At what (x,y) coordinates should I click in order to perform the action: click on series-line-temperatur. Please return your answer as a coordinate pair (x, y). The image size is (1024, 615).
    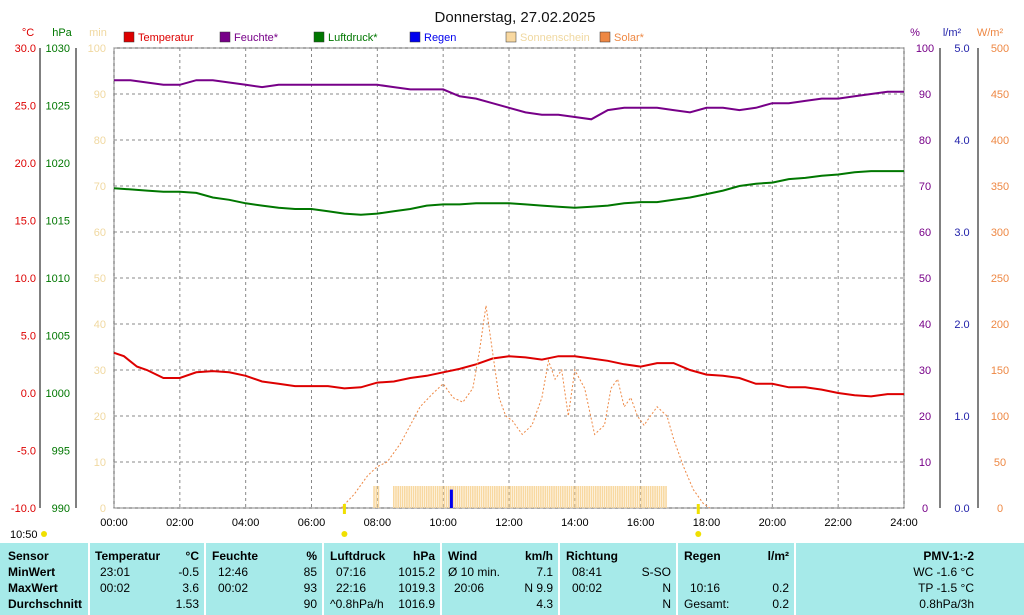
    Looking at the image, I should click on (508, 374).